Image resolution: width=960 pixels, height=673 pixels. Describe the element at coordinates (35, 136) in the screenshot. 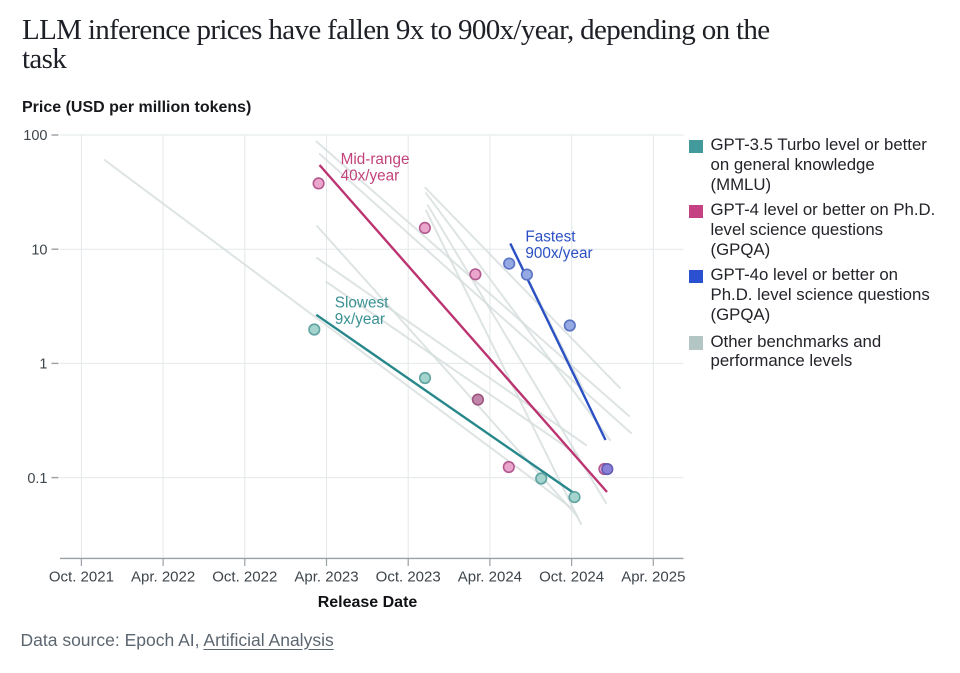

I see `svg-text: 100` at that location.